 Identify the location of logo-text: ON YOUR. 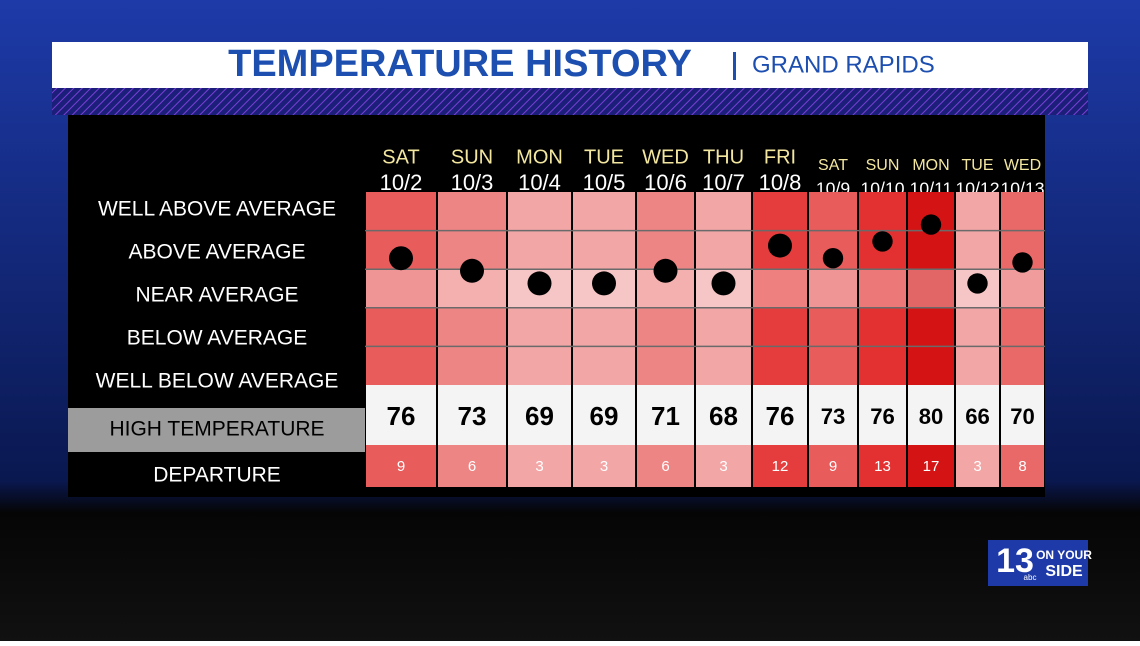
(1064, 555).